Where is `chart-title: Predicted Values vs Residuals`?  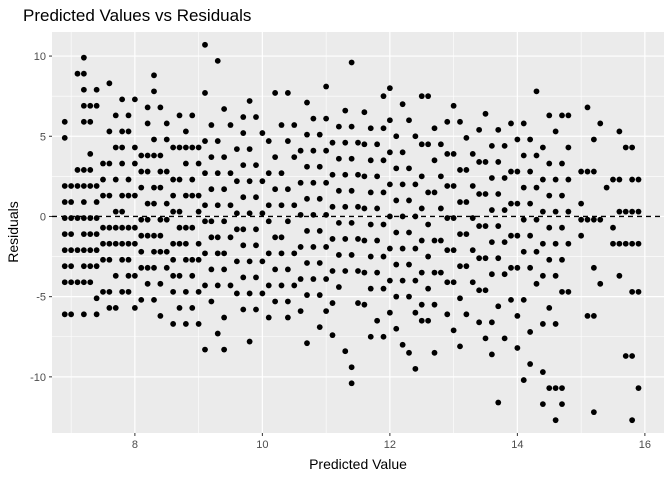 chart-title: Predicted Values vs Residuals is located at coordinates (137, 15).